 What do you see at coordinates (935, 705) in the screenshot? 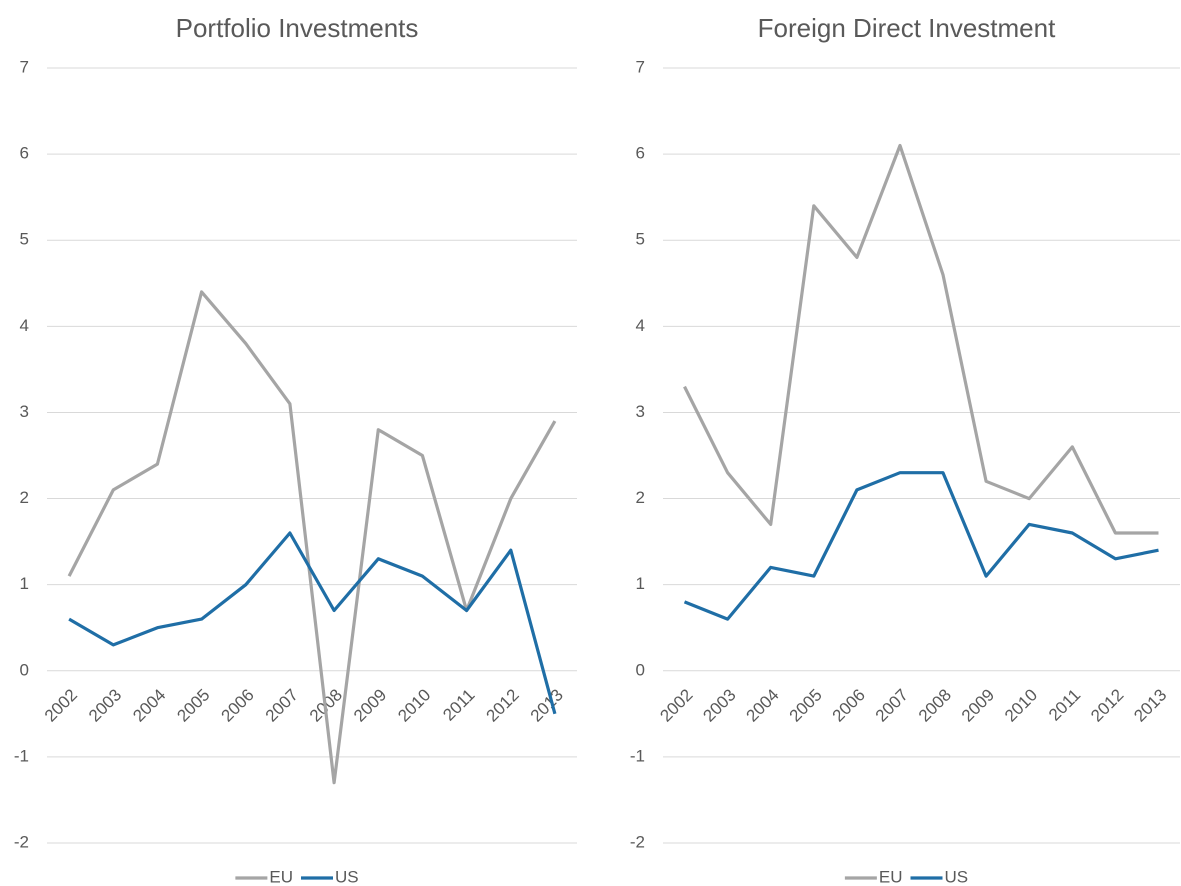
I see `x-tick-label: 2008` at bounding box center [935, 705].